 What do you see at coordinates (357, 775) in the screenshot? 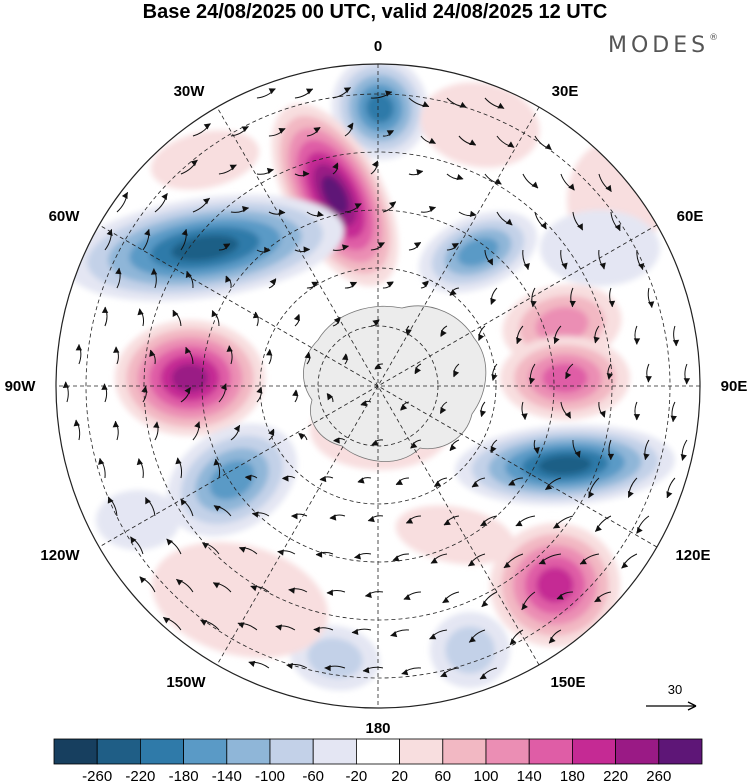
I see `colorbar-tick-label: -20` at bounding box center [357, 775].